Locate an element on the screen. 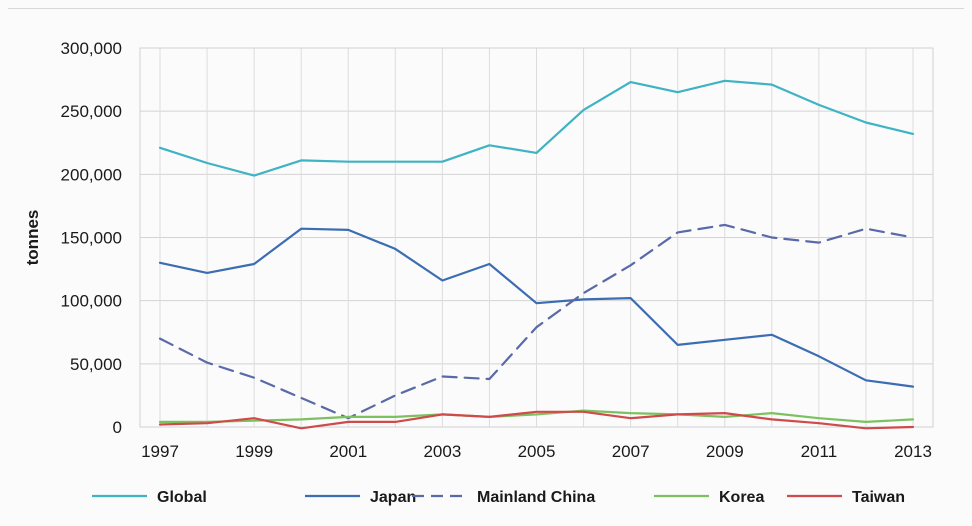  y-tick-label: 200,000 is located at coordinates (91, 174).